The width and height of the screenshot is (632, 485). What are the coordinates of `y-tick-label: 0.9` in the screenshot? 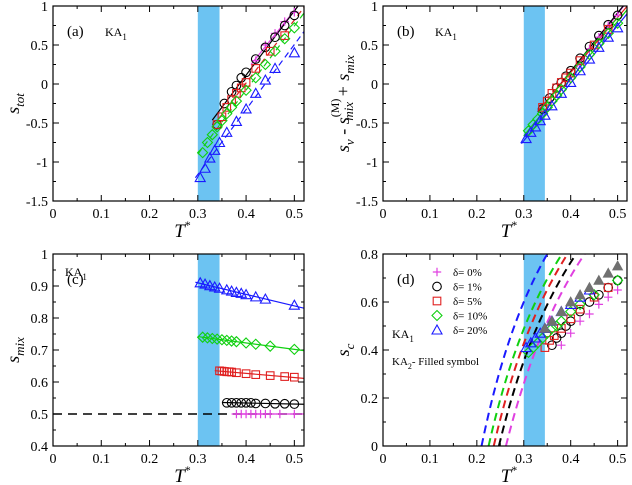 It's located at (40, 287).